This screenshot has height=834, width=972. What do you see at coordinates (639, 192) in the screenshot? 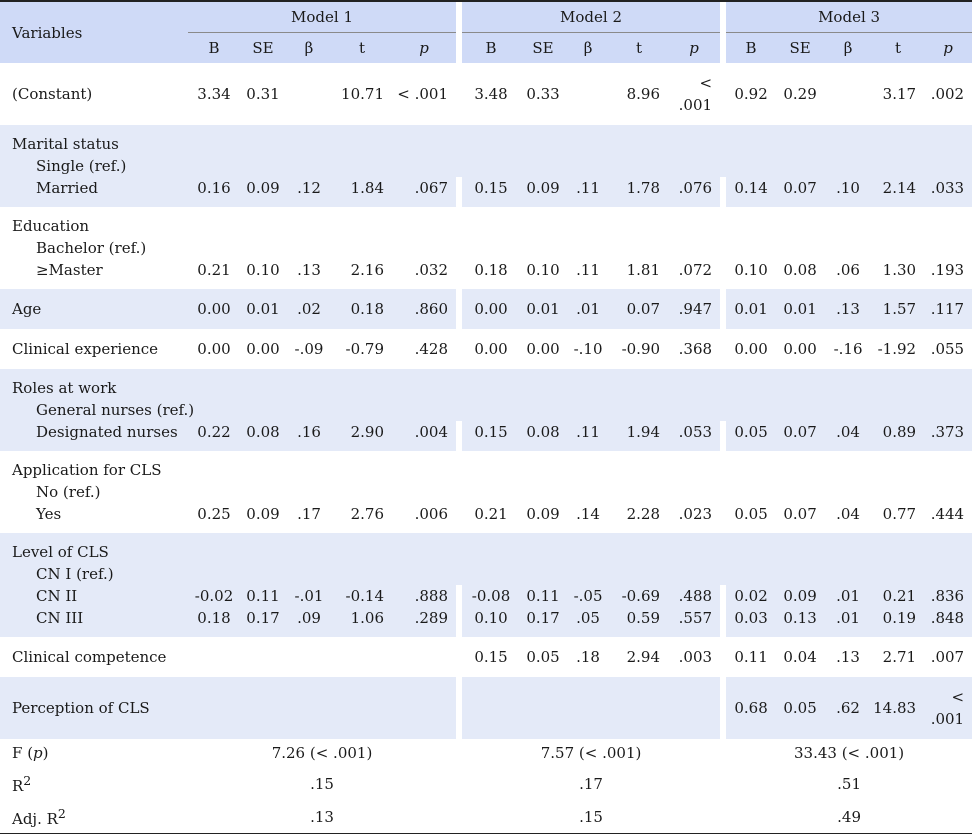
I see `cell-t: 1.78` at bounding box center [639, 192].